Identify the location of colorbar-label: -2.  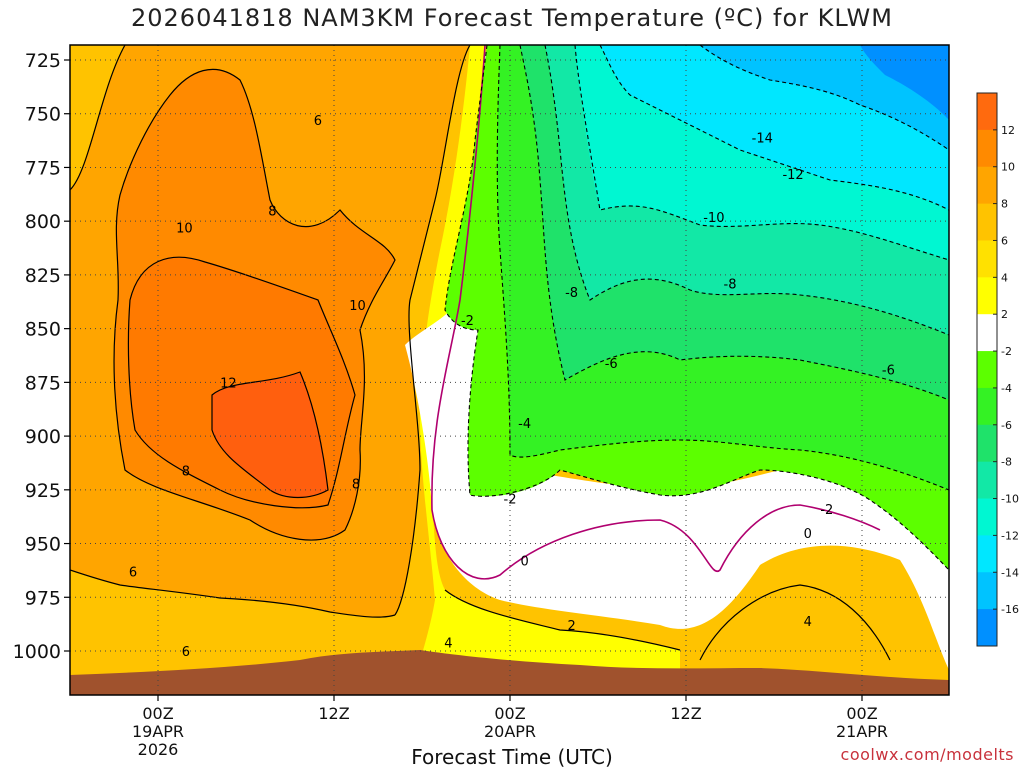
(1006, 351).